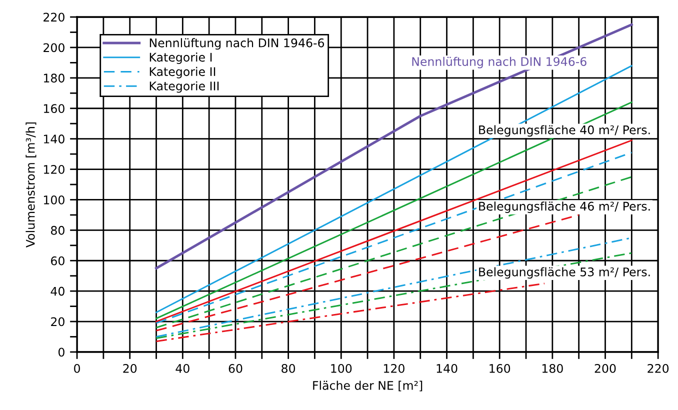 Image resolution: width=678 pixels, height=410 pixels. What do you see at coordinates (130, 368) in the screenshot?
I see `x-tick-label: 20` at bounding box center [130, 368].